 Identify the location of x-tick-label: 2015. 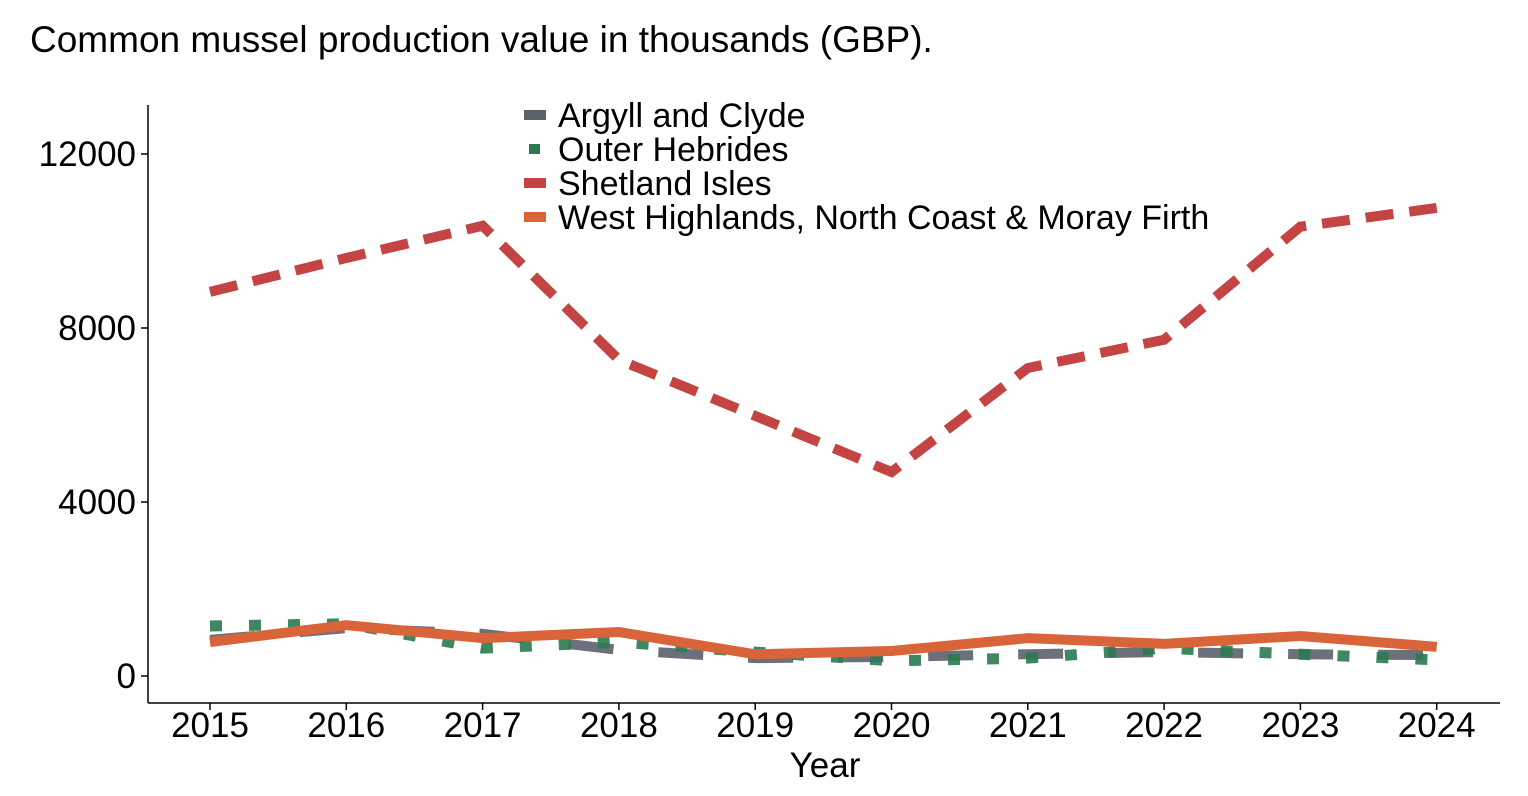
(210, 725).